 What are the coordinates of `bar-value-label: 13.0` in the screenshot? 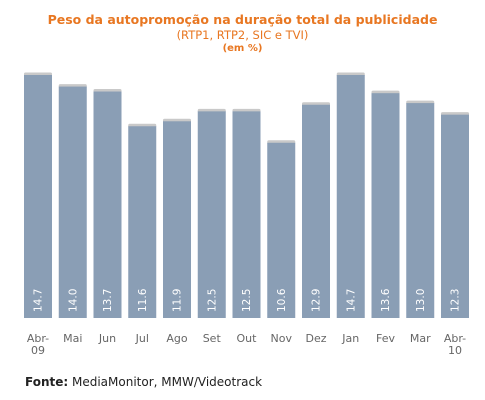 It's located at (421, 300).